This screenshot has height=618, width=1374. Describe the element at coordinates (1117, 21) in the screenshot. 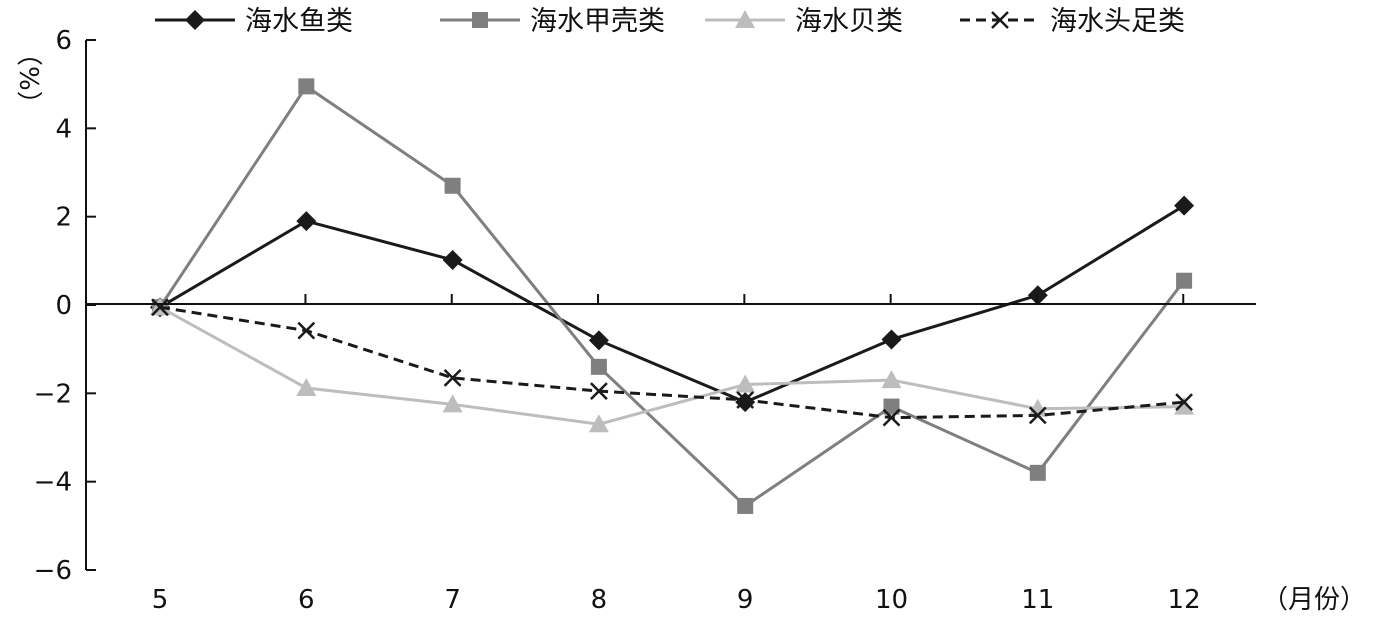

I see `legend-label: 海水头足类` at that location.